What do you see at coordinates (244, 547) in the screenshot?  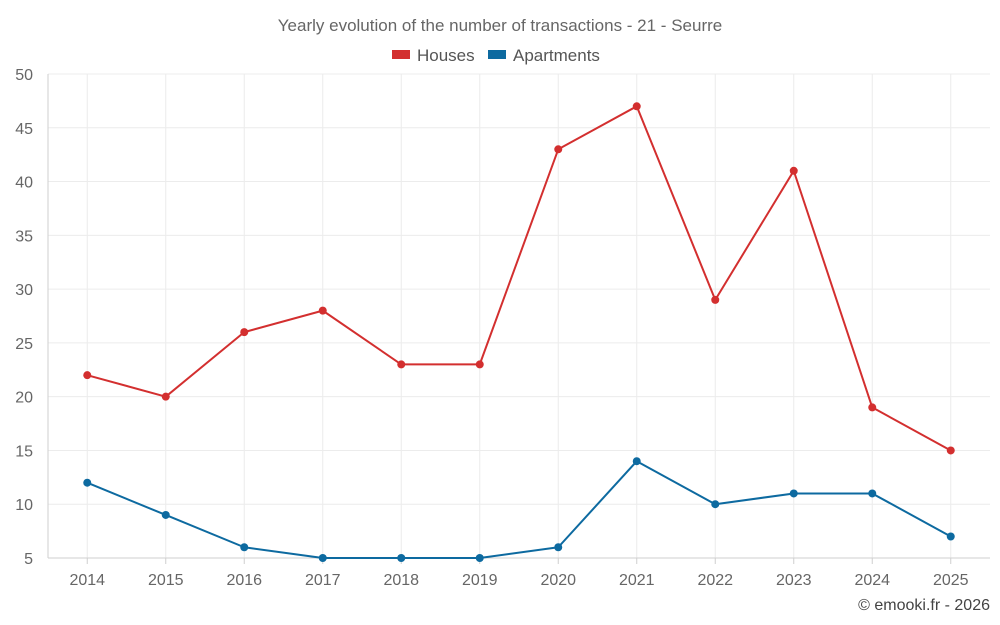 I see `data-point-apartments-2016` at bounding box center [244, 547].